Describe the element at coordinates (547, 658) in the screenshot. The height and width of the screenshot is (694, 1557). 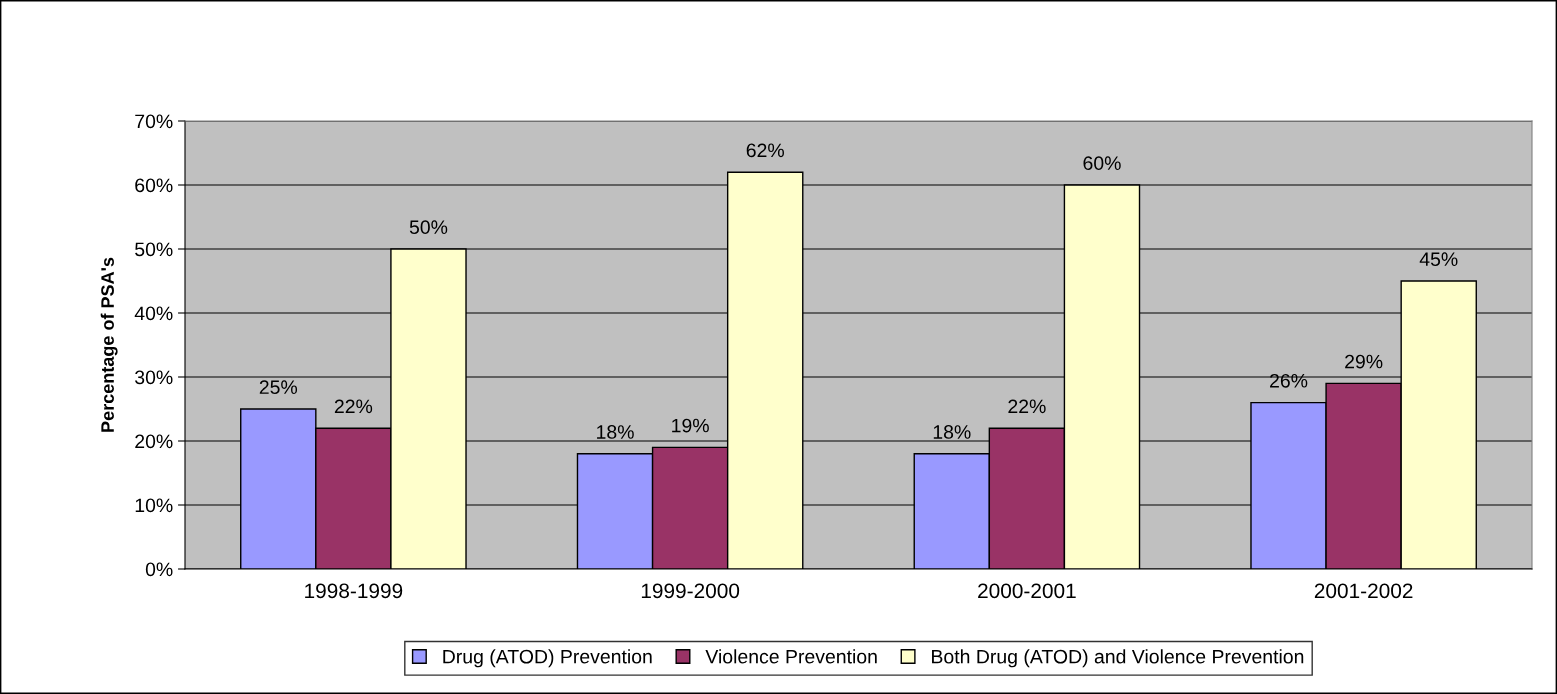
I see `legend-label: Drug (ATOD) Prevention` at that location.